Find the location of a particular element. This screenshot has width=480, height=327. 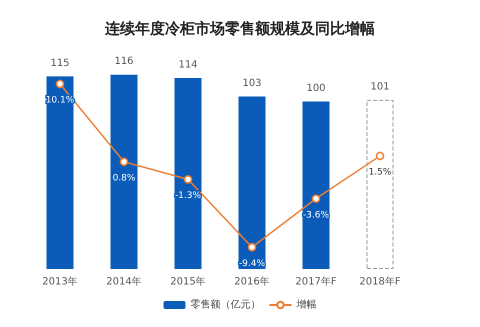

data-label: -1.3% is located at coordinates (188, 196).